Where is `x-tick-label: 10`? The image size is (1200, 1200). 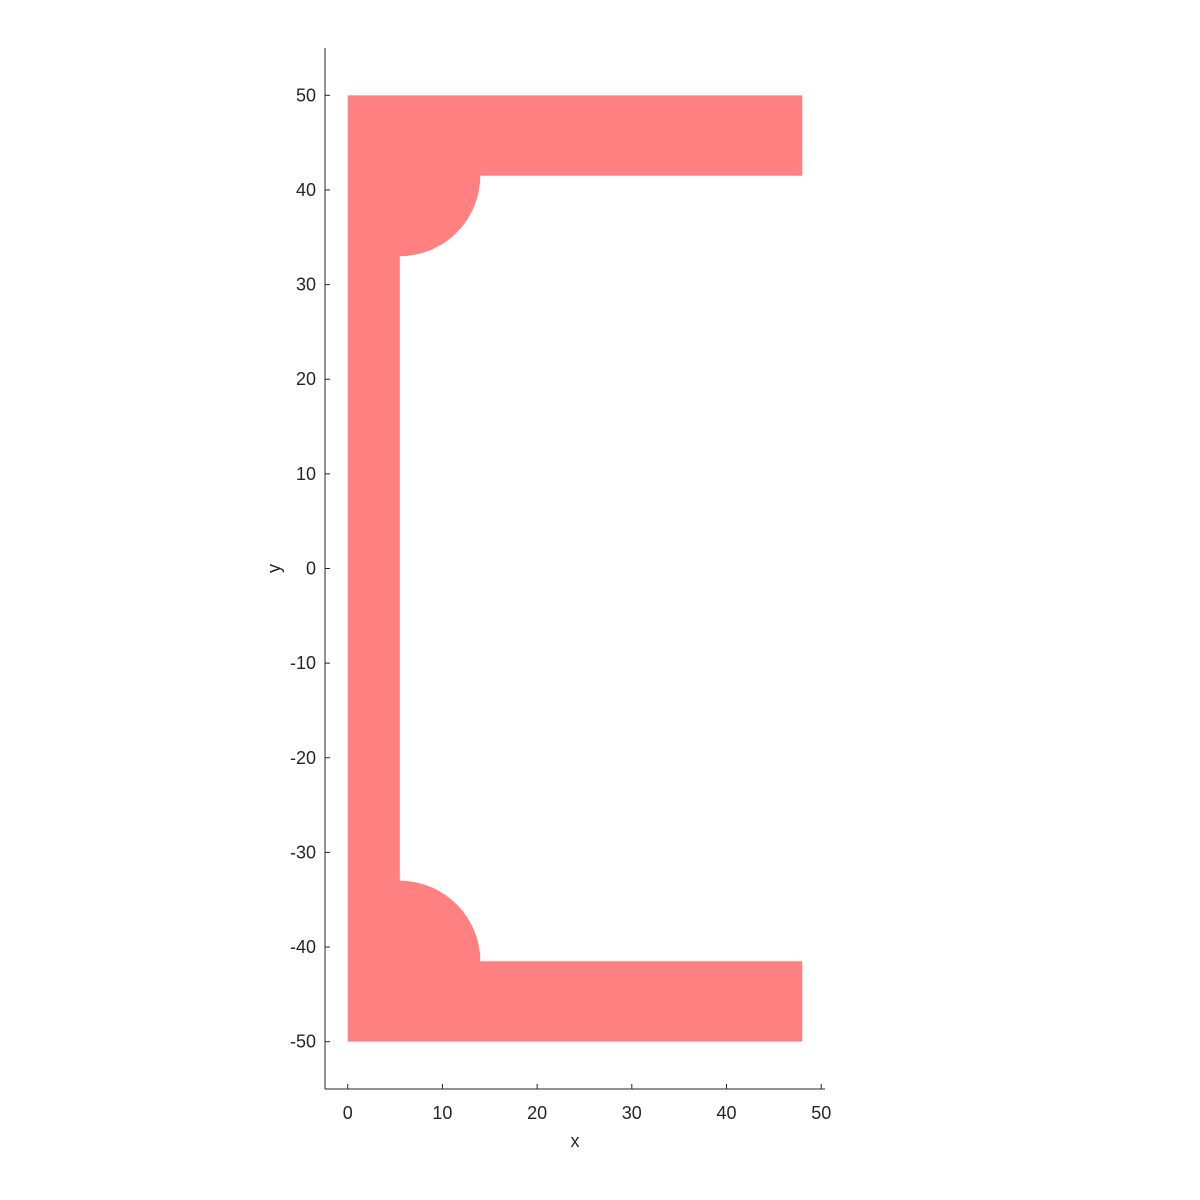 x-tick-label: 10 is located at coordinates (442, 1113).